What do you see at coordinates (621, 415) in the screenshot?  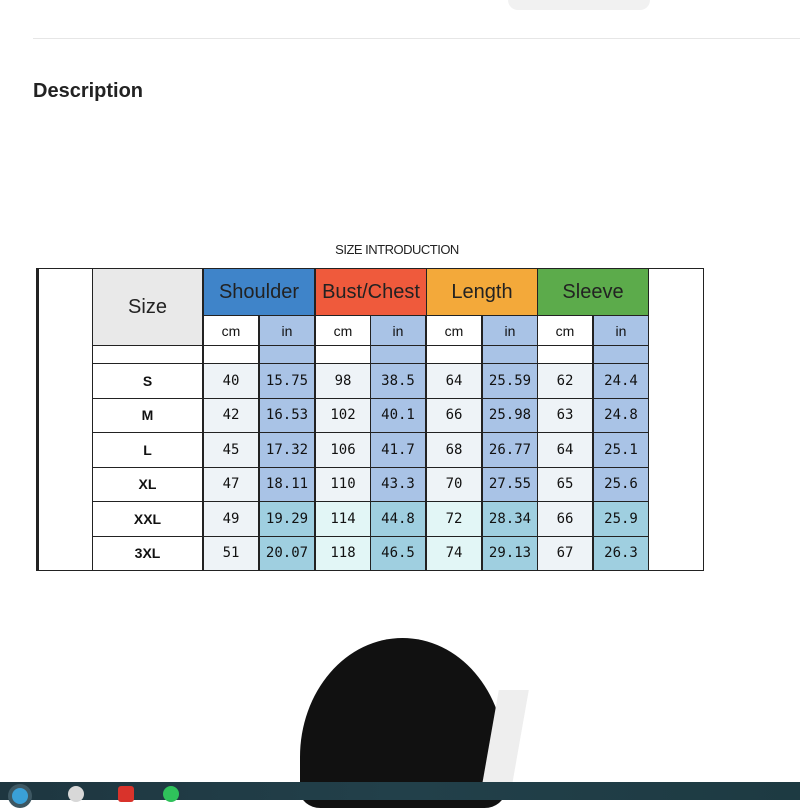 I see `table-cell: 24.8` at bounding box center [621, 415].